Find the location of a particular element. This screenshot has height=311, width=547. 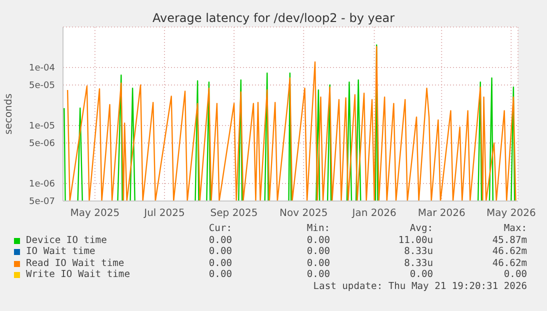

legend-label: Read IO Wait time is located at coordinates (75, 263).